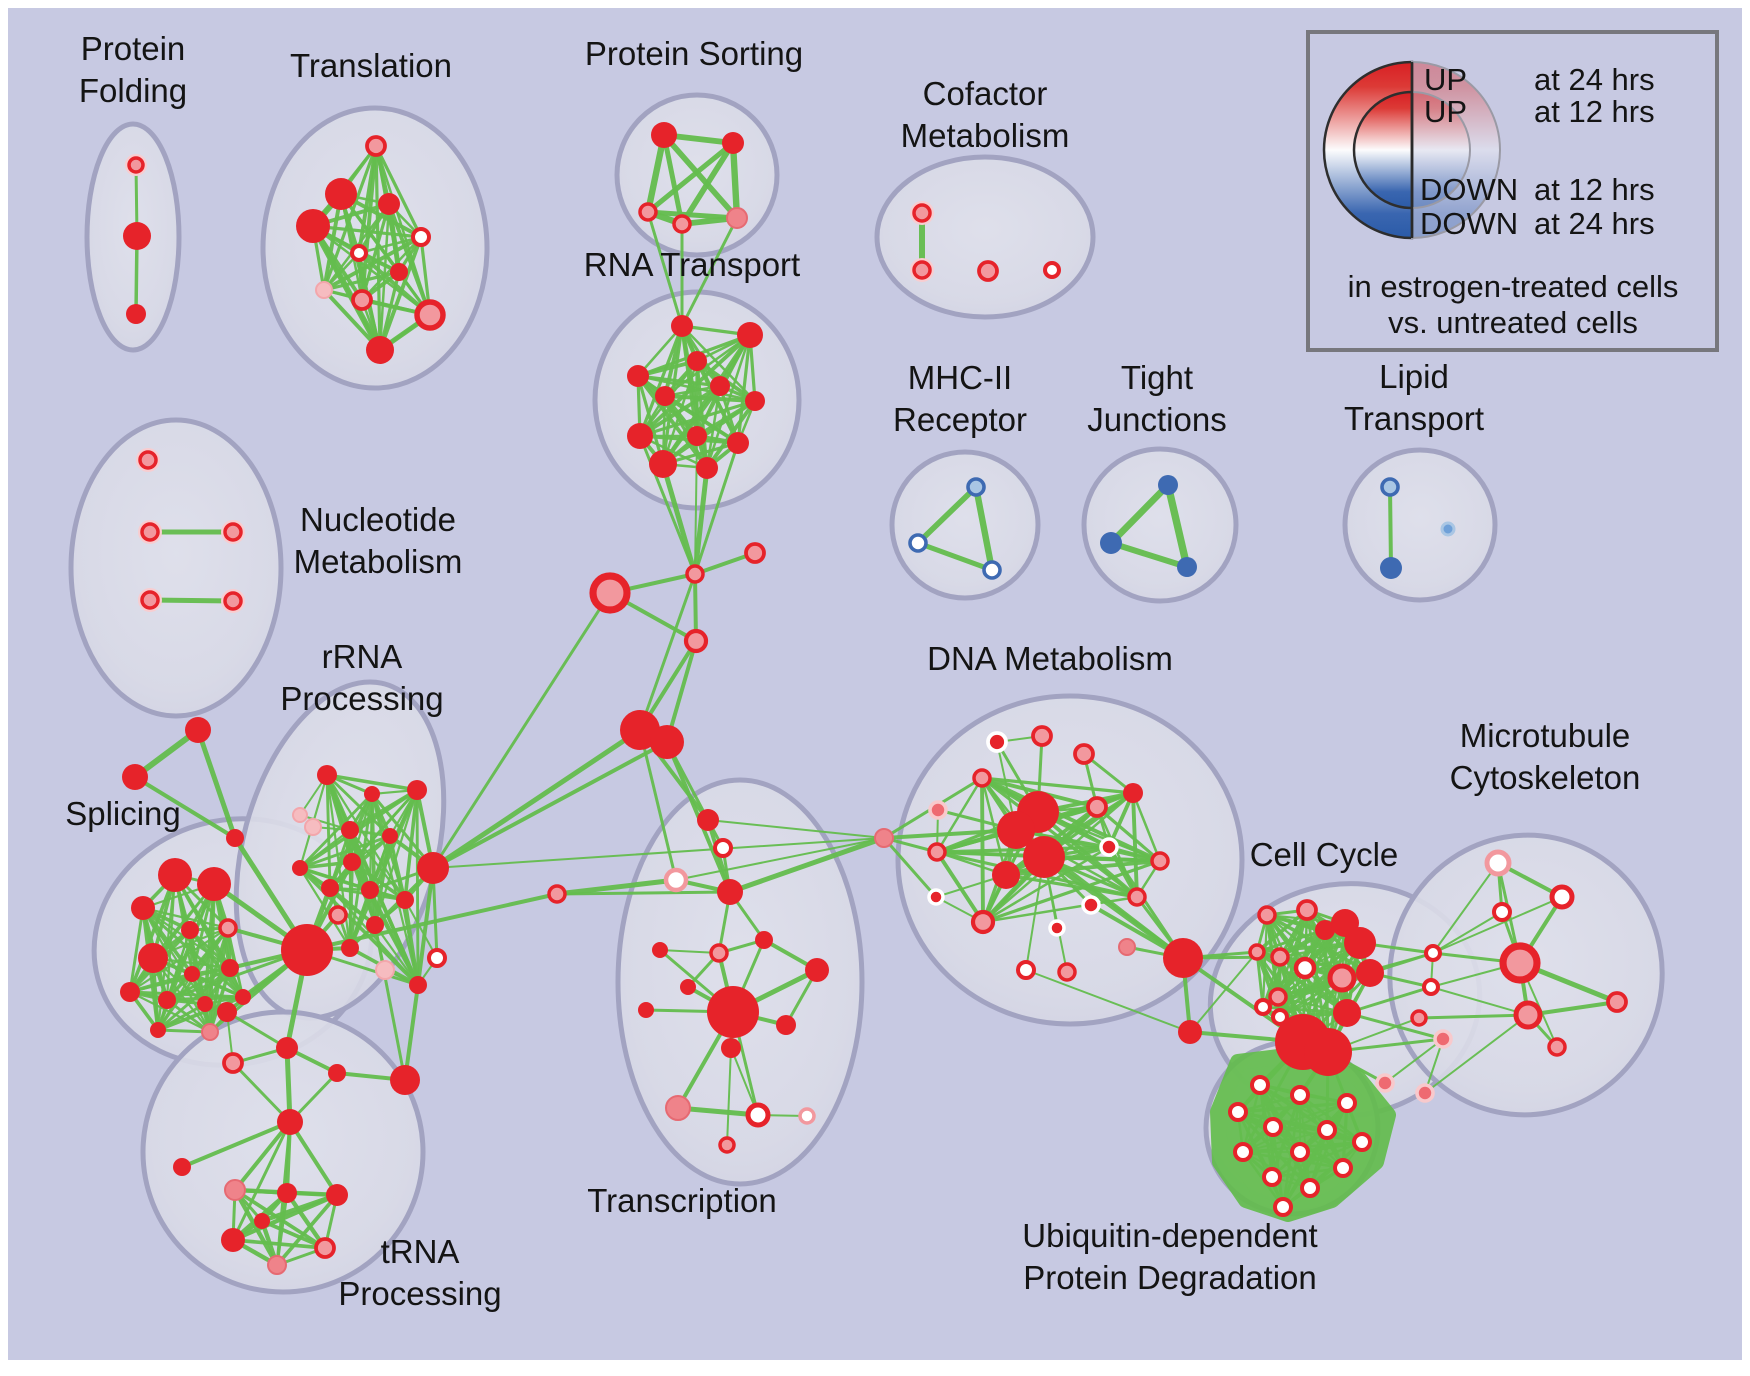 The image size is (1750, 1376). I want to click on cluster-label: Protein Folding, so click(133, 69).